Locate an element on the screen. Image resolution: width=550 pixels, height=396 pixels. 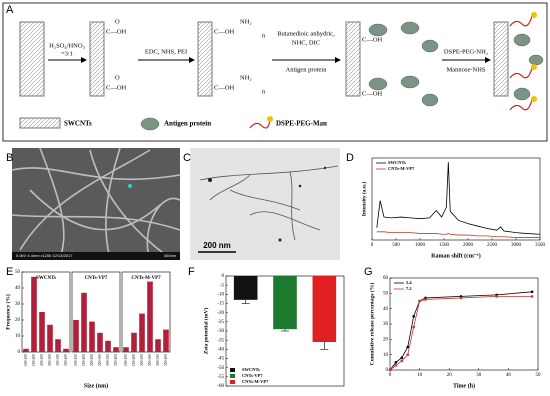
mannose is located at coordinates (534, 57).